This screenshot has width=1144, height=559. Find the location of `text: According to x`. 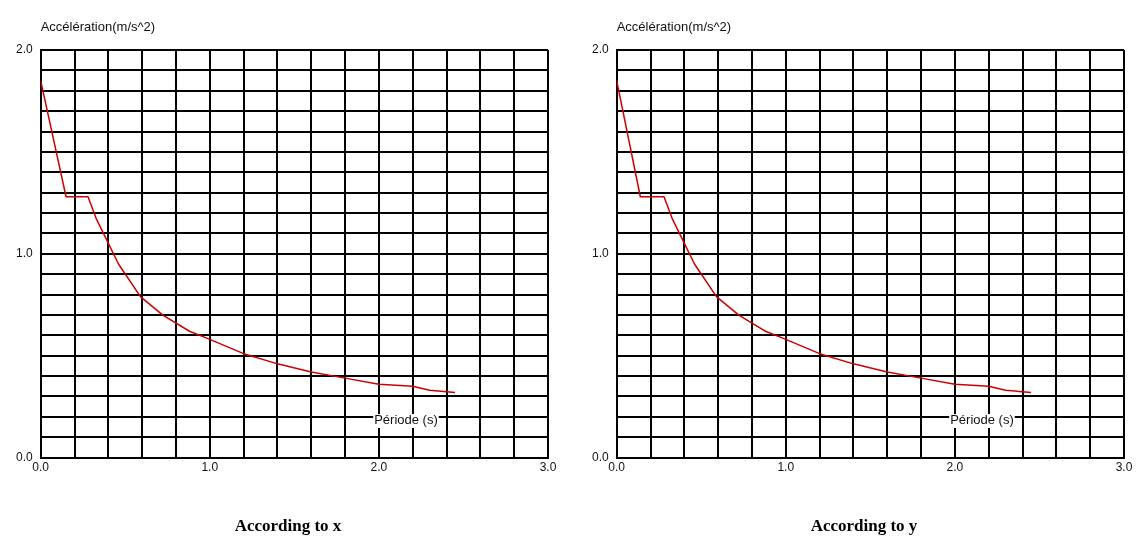

text: According to x is located at coordinates (288, 526).